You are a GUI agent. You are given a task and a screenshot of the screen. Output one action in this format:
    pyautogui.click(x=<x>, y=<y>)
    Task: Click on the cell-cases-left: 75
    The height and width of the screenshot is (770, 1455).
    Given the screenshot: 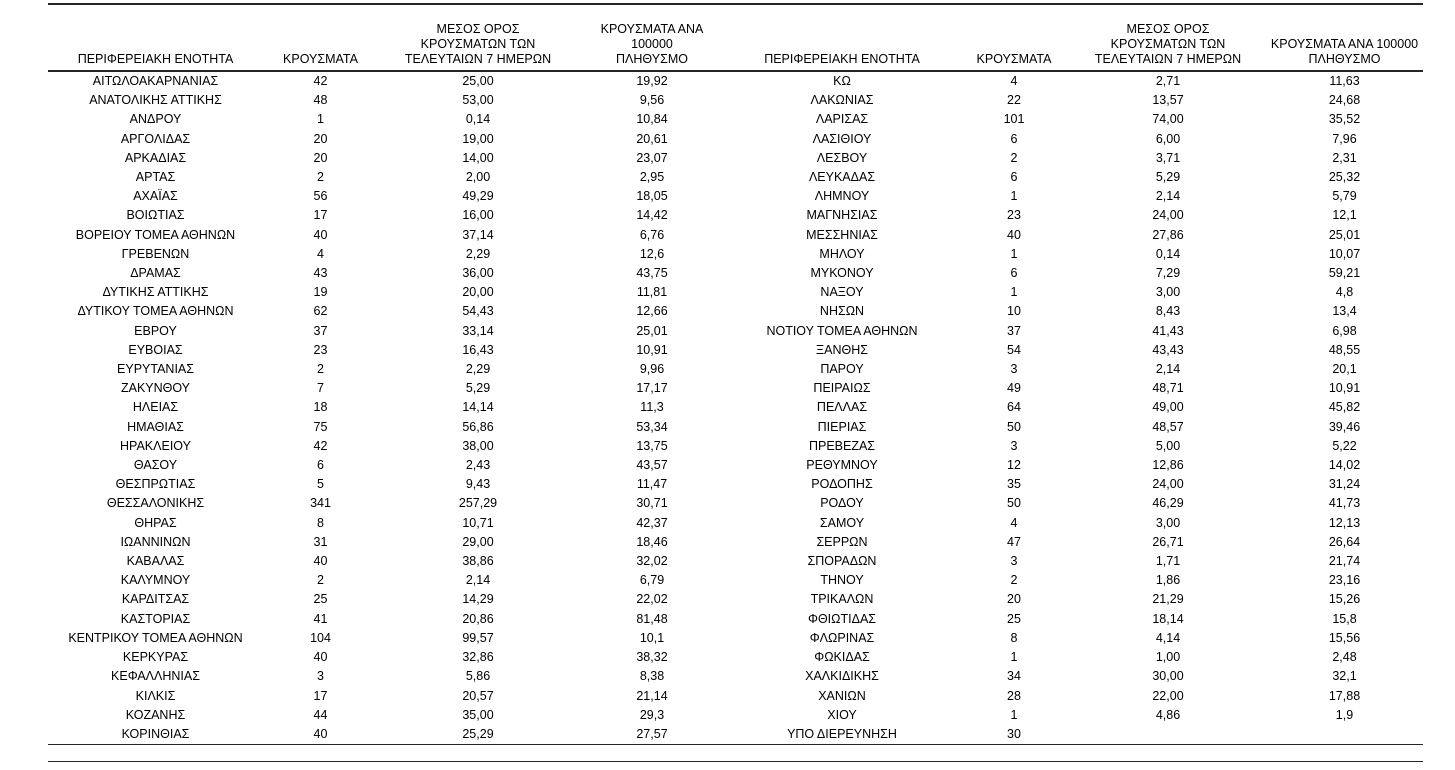 What is the action you would take?
    pyautogui.click(x=320, y=426)
    